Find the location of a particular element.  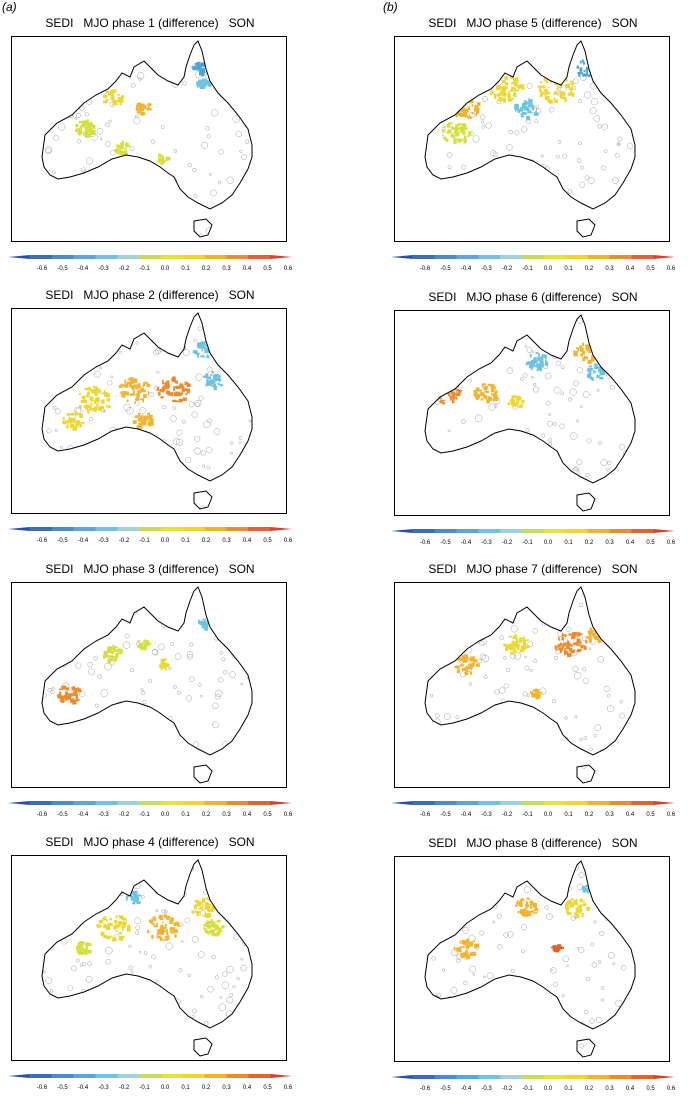

colorbar-tick-label: 0.3 is located at coordinates (609, 543).